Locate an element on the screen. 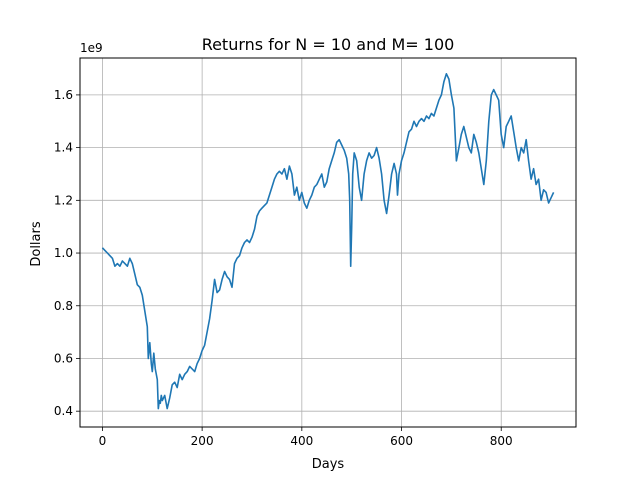 The height and width of the screenshot is (480, 640). x-tick-label: 600 is located at coordinates (401, 441).